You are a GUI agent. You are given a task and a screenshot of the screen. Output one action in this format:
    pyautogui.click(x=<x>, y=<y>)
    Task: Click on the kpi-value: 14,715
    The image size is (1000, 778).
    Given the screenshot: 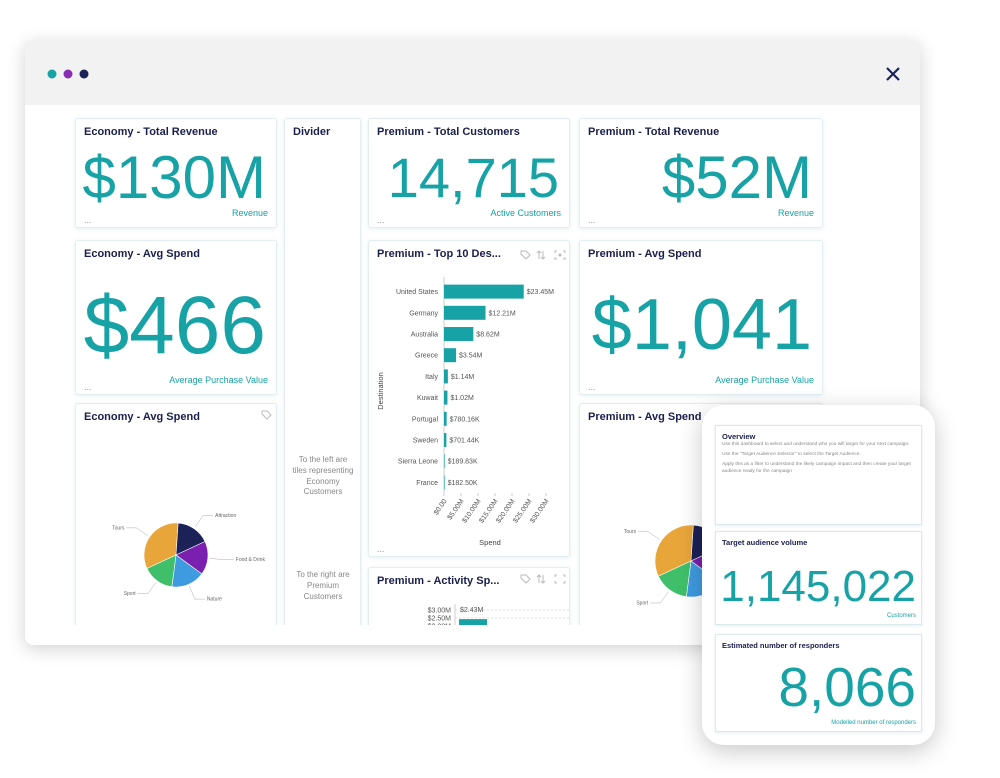 What is the action you would take?
    pyautogui.click(x=473, y=177)
    